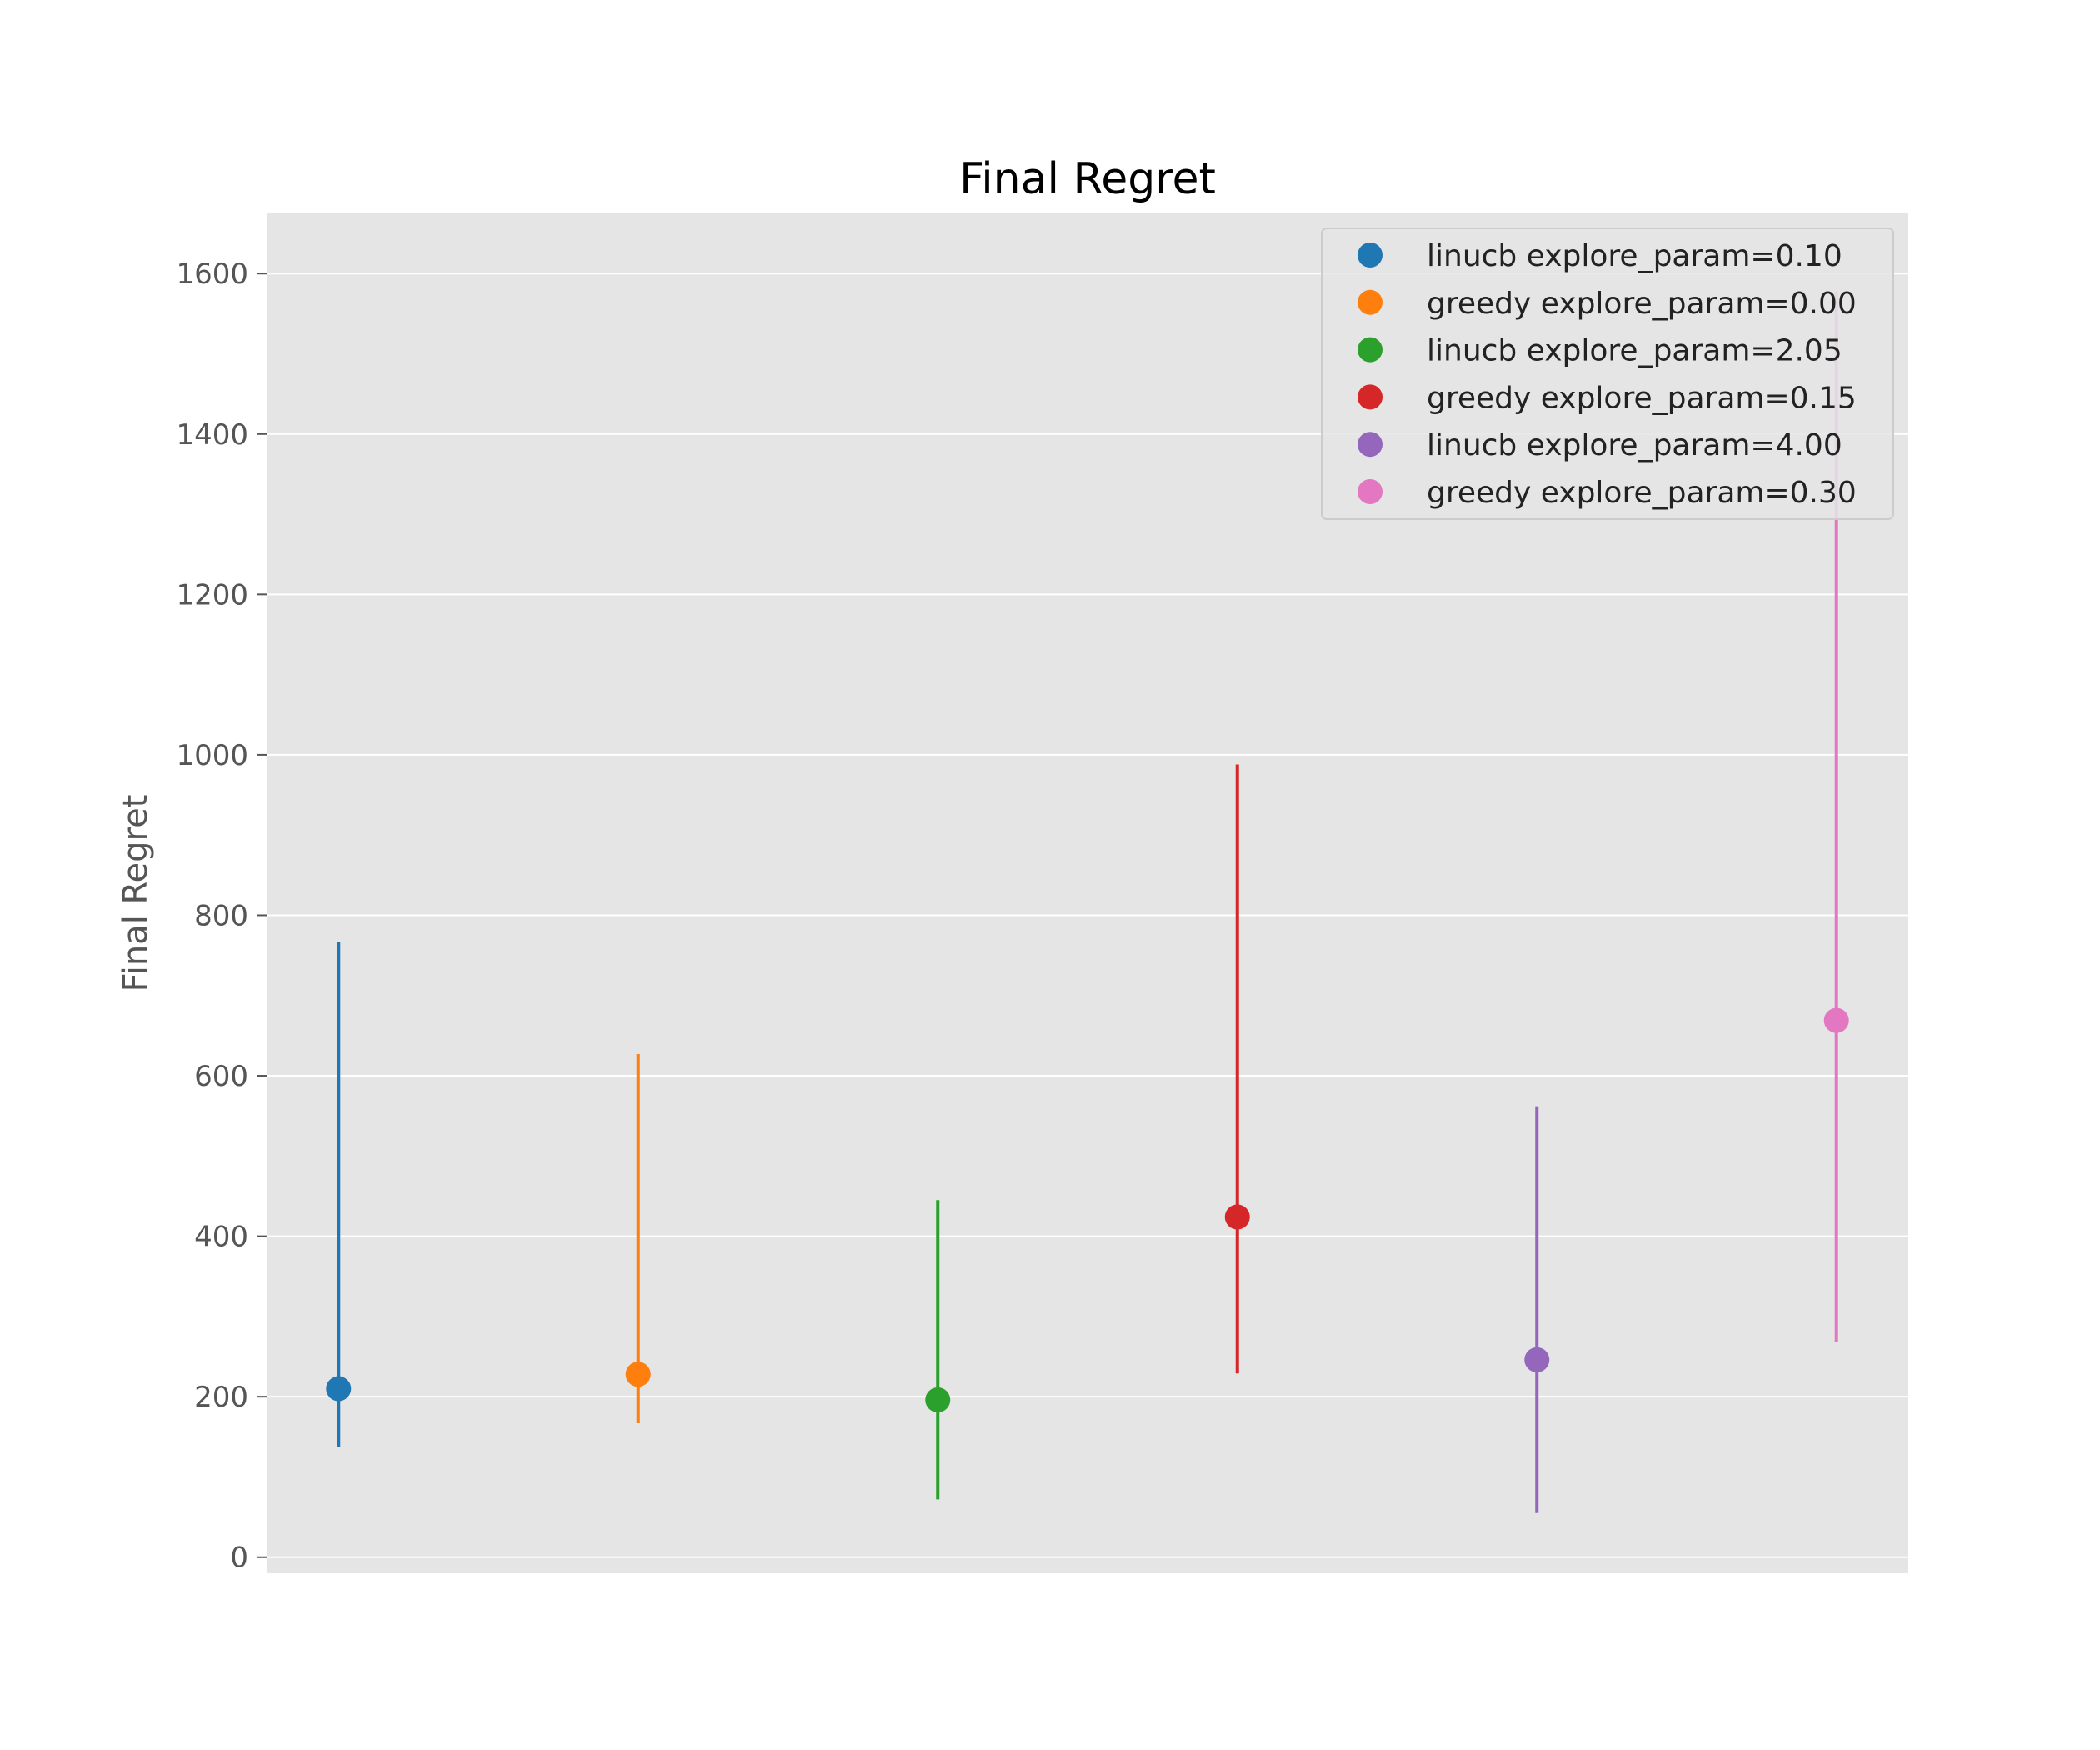  Describe the element at coordinates (221, 1076) in the screenshot. I see `y-tick-label: 600` at that location.